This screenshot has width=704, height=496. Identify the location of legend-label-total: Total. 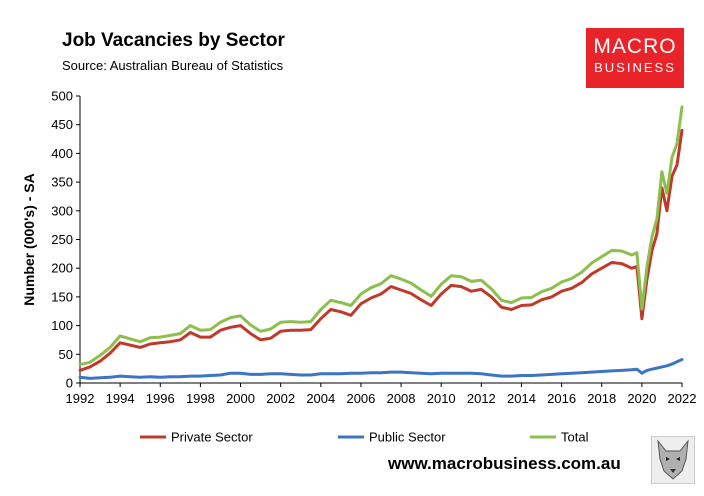
(575, 437).